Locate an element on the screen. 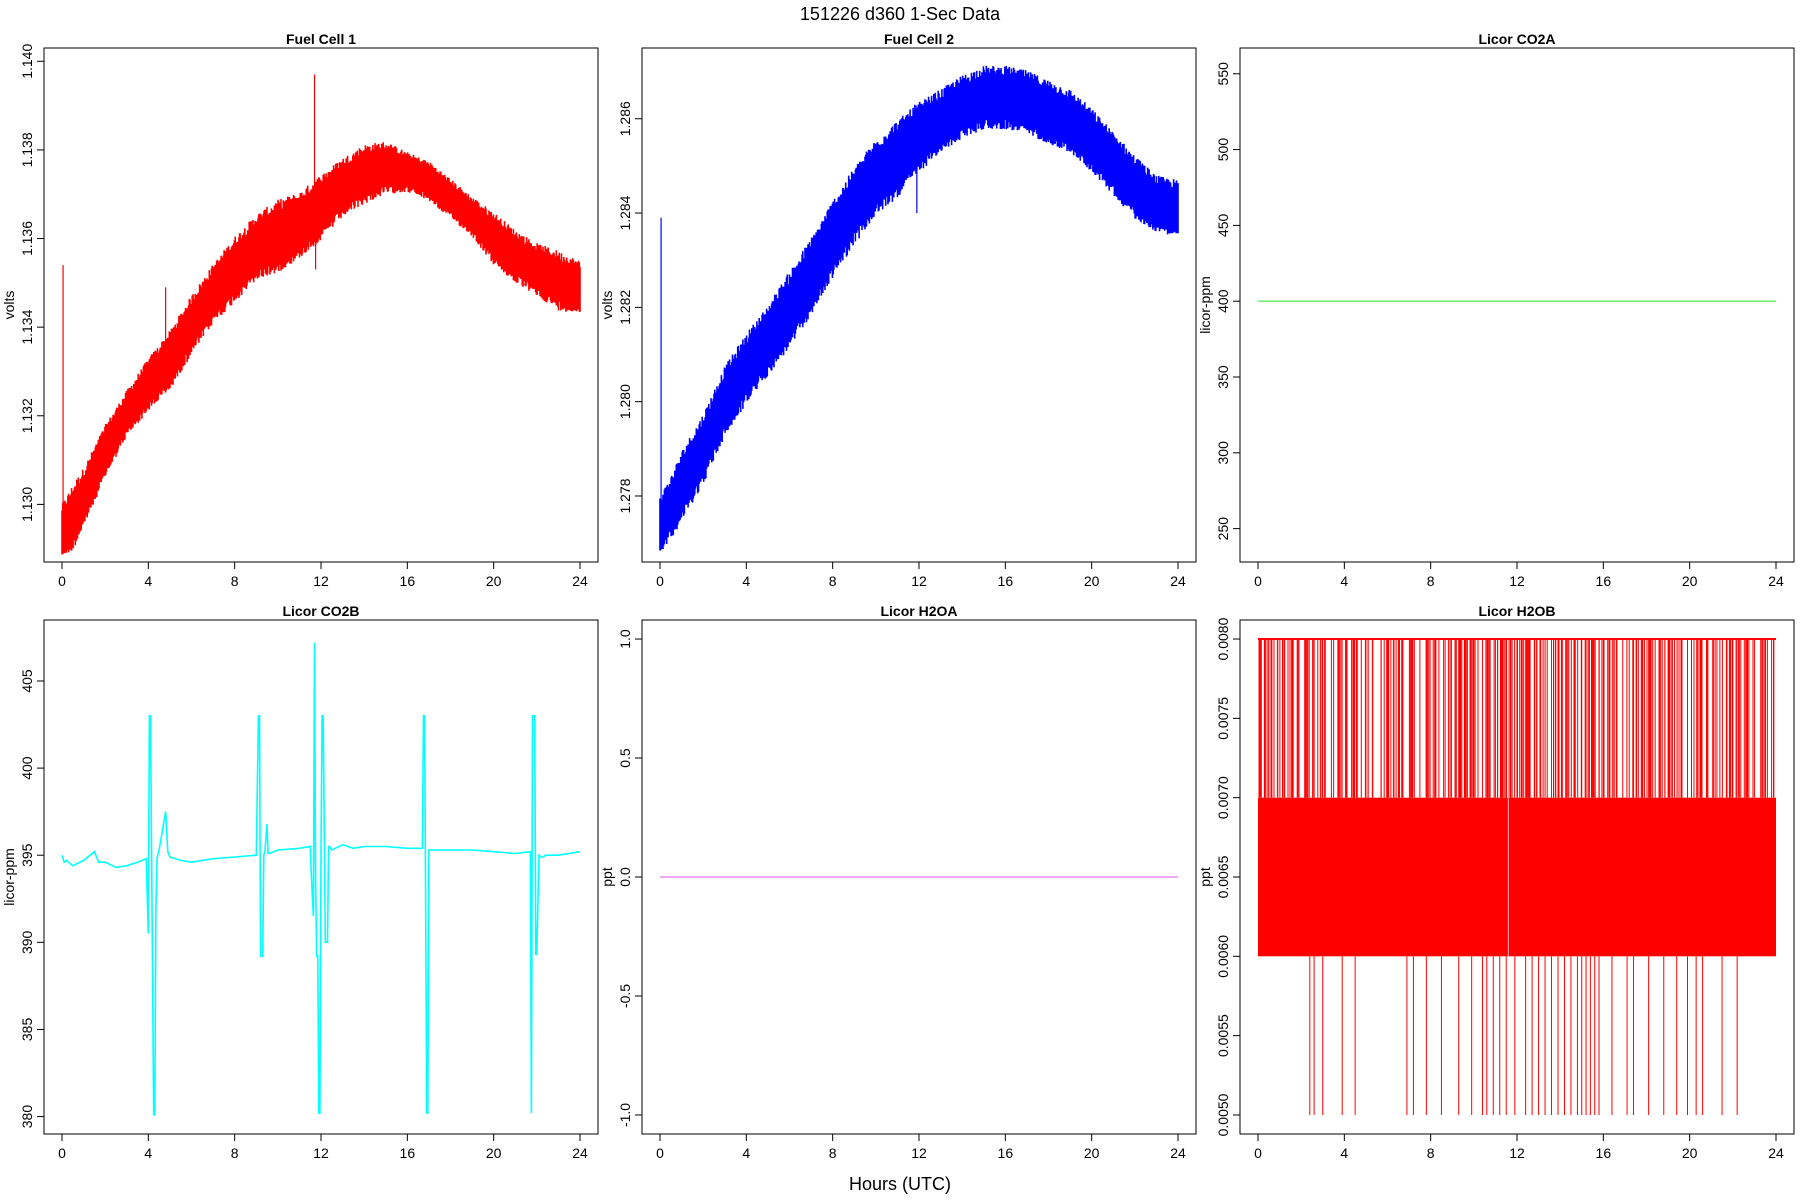 The height and width of the screenshot is (1200, 1800). y-tick-label: 0.0080 is located at coordinates (1223, 638).